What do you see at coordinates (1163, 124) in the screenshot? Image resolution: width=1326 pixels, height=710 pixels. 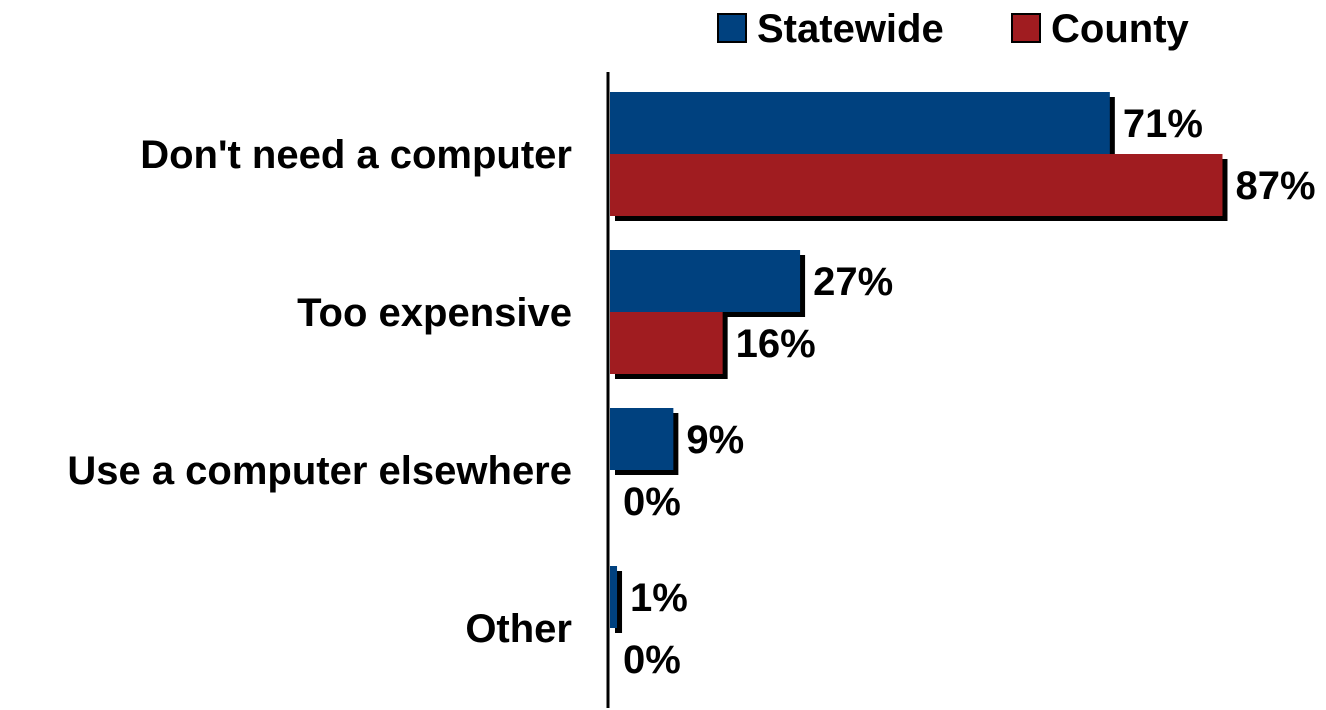 I see `value-label-statewide-don-t-need-a-computer: 71%` at bounding box center [1163, 124].